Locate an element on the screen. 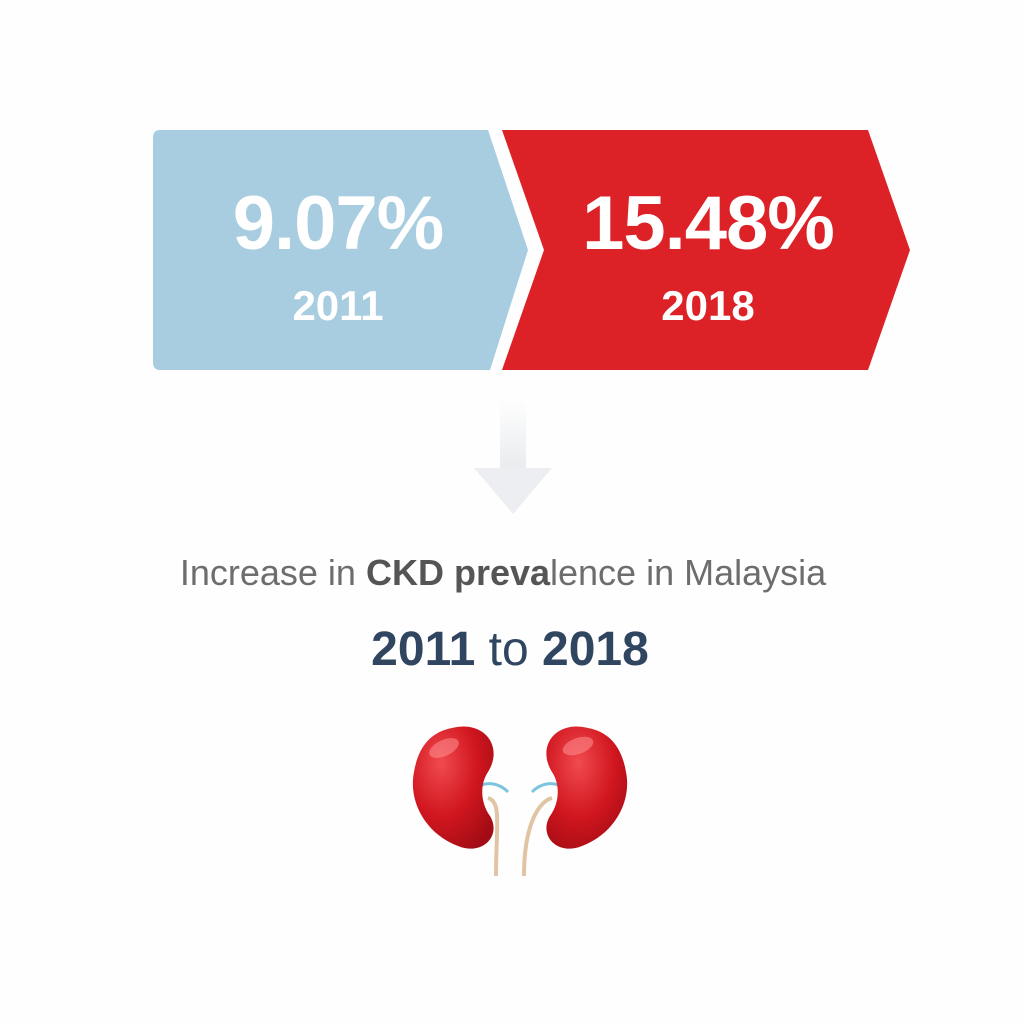 The image size is (1024, 1024). year-2018: 2018 is located at coordinates (708, 305).